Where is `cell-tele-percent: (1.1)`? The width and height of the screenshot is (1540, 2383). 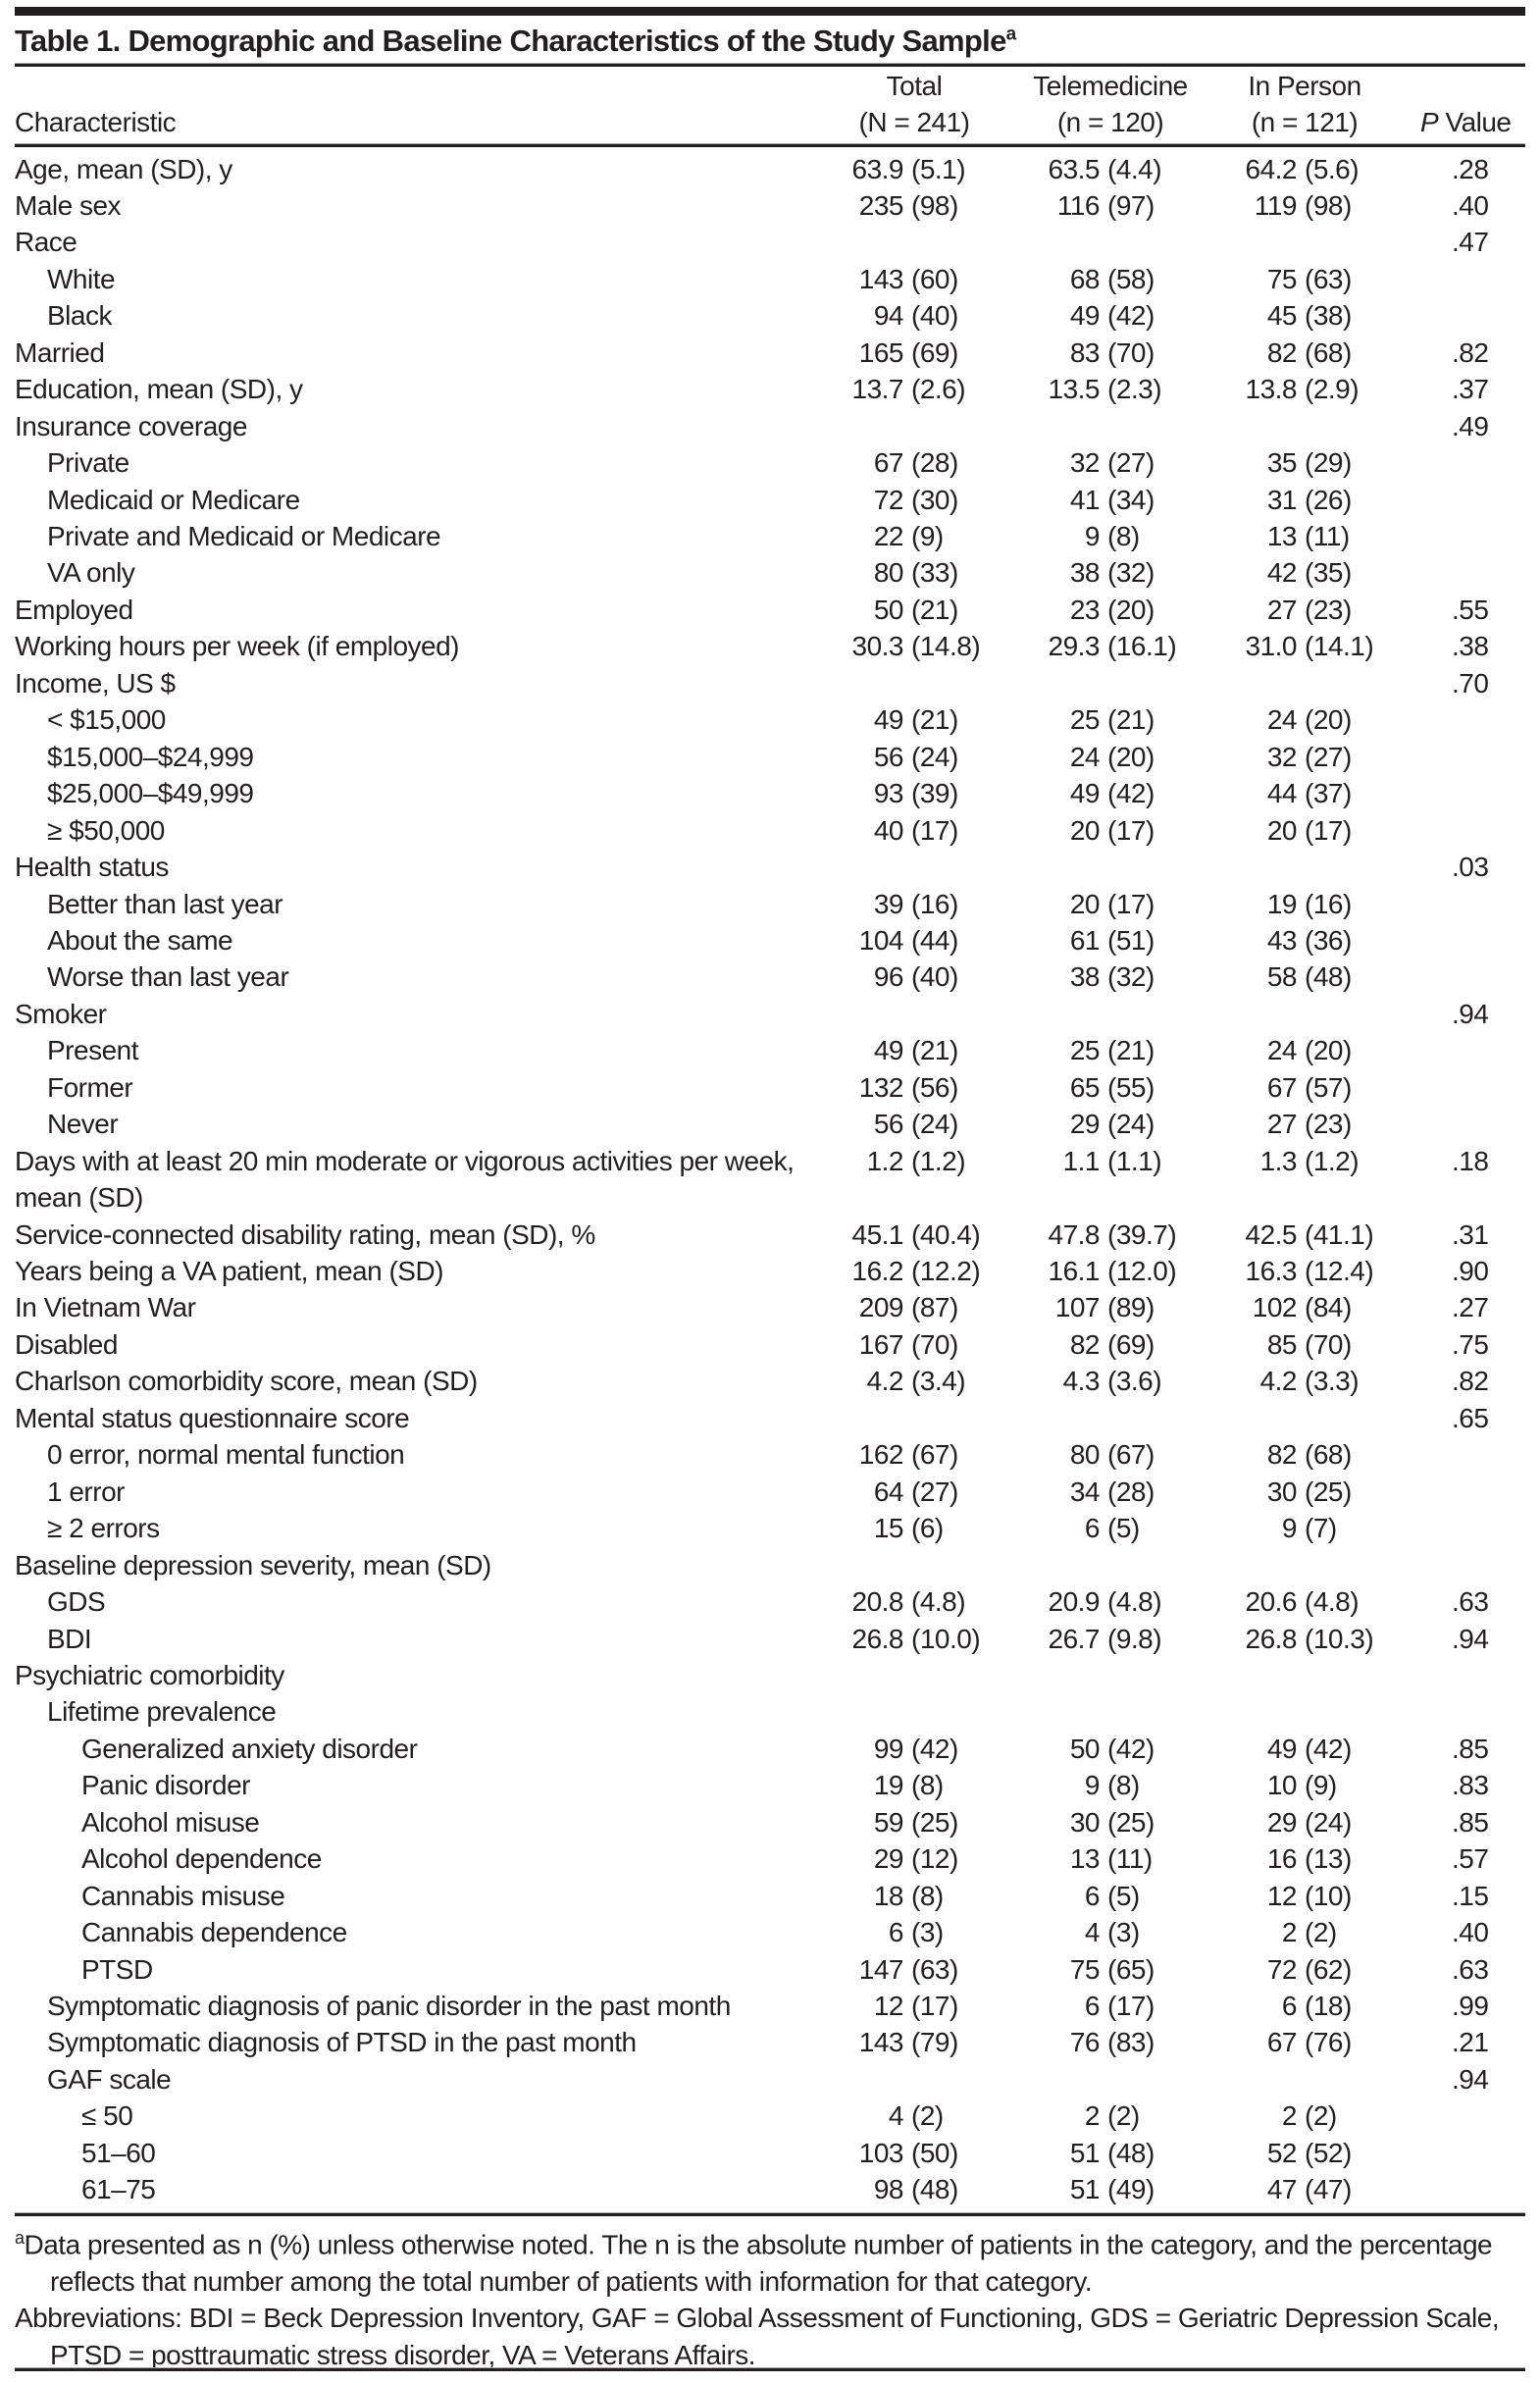 cell-tele-percent: (1.1) is located at coordinates (1134, 1160).